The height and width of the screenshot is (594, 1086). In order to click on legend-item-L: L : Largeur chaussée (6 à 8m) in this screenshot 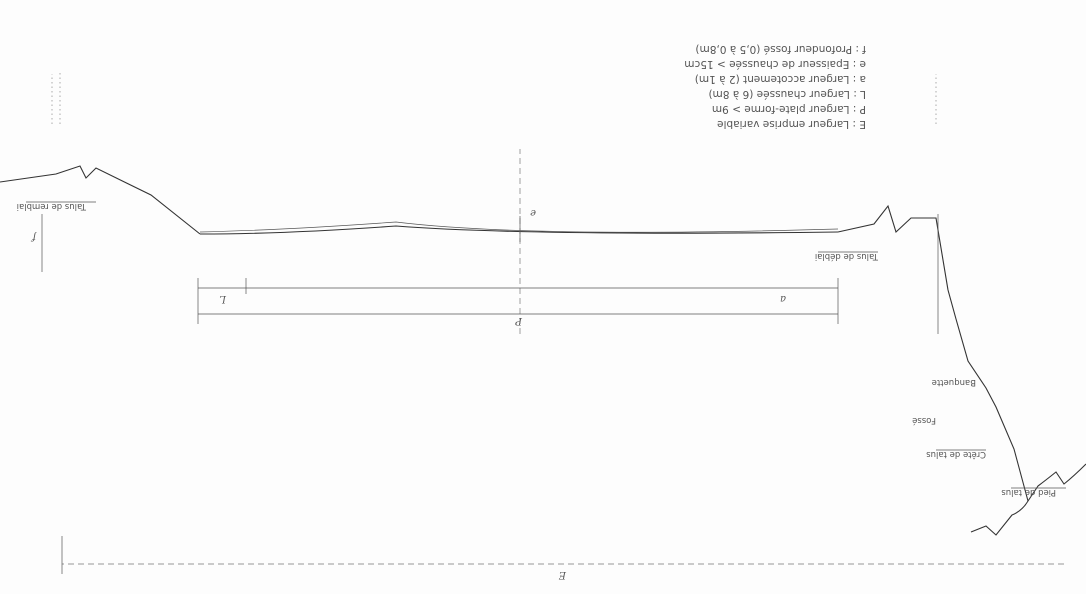, I will do `click(787, 94)`.